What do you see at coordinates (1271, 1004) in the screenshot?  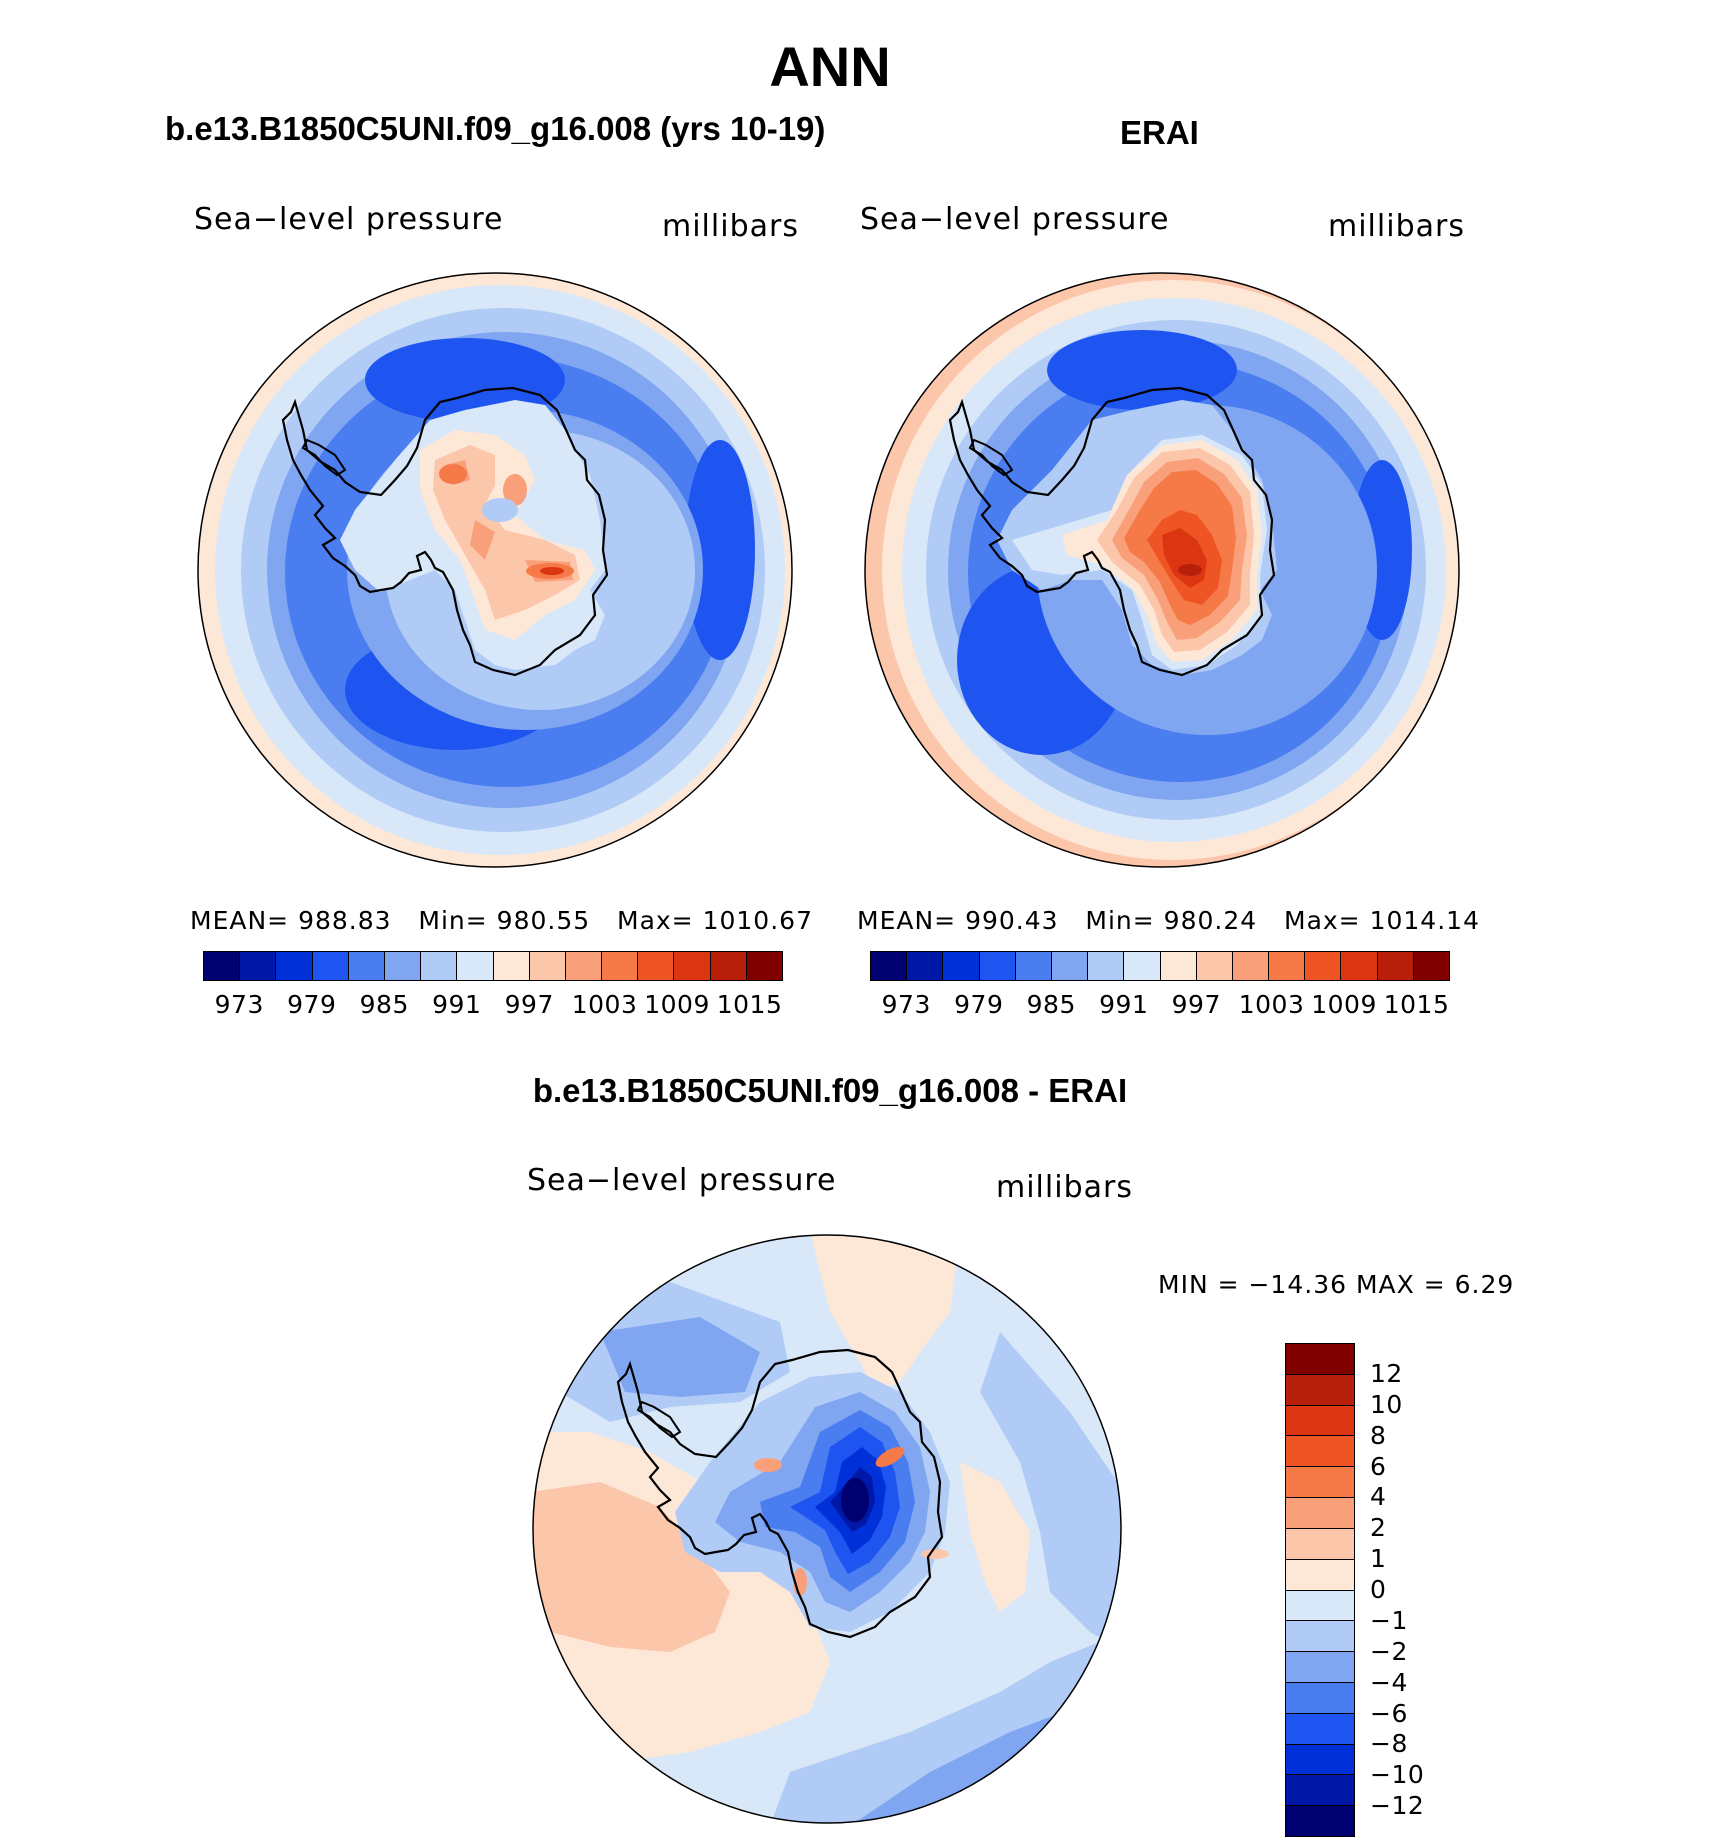 I see `panel2-colorbar-tick-label: 1003` at bounding box center [1271, 1004].